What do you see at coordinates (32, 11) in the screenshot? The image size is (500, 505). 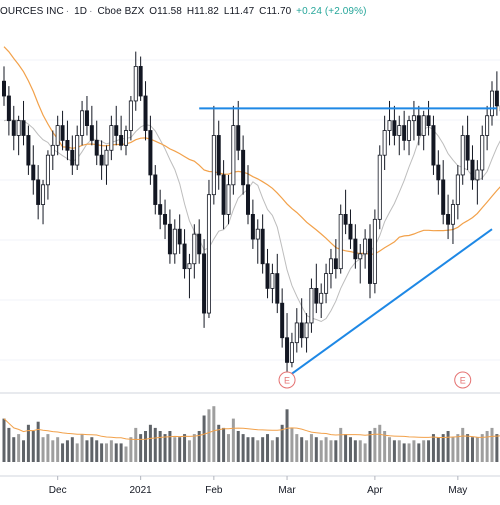 I see `symbol-name: OURCES INC` at bounding box center [32, 11].